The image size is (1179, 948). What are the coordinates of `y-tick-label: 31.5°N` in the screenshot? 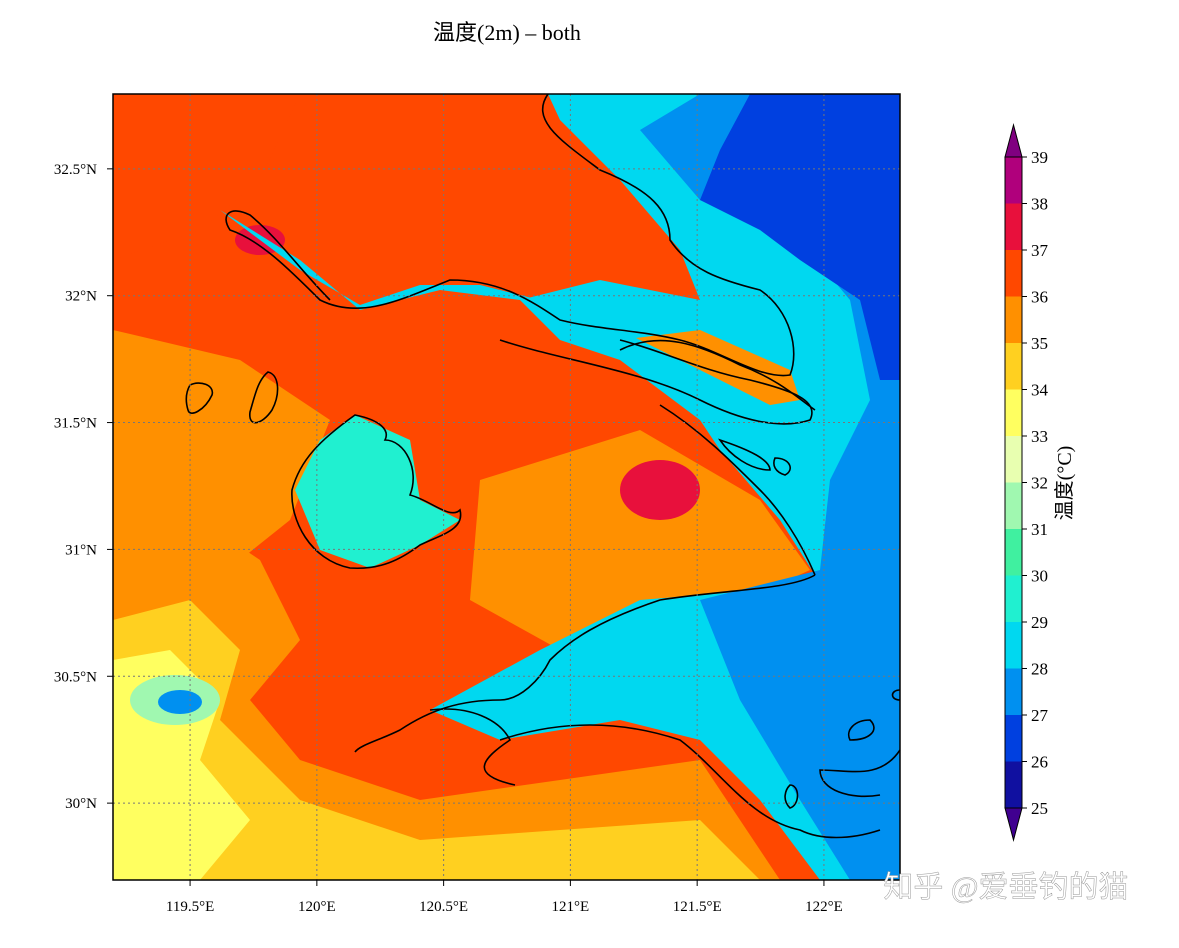 It's located at (75, 424).